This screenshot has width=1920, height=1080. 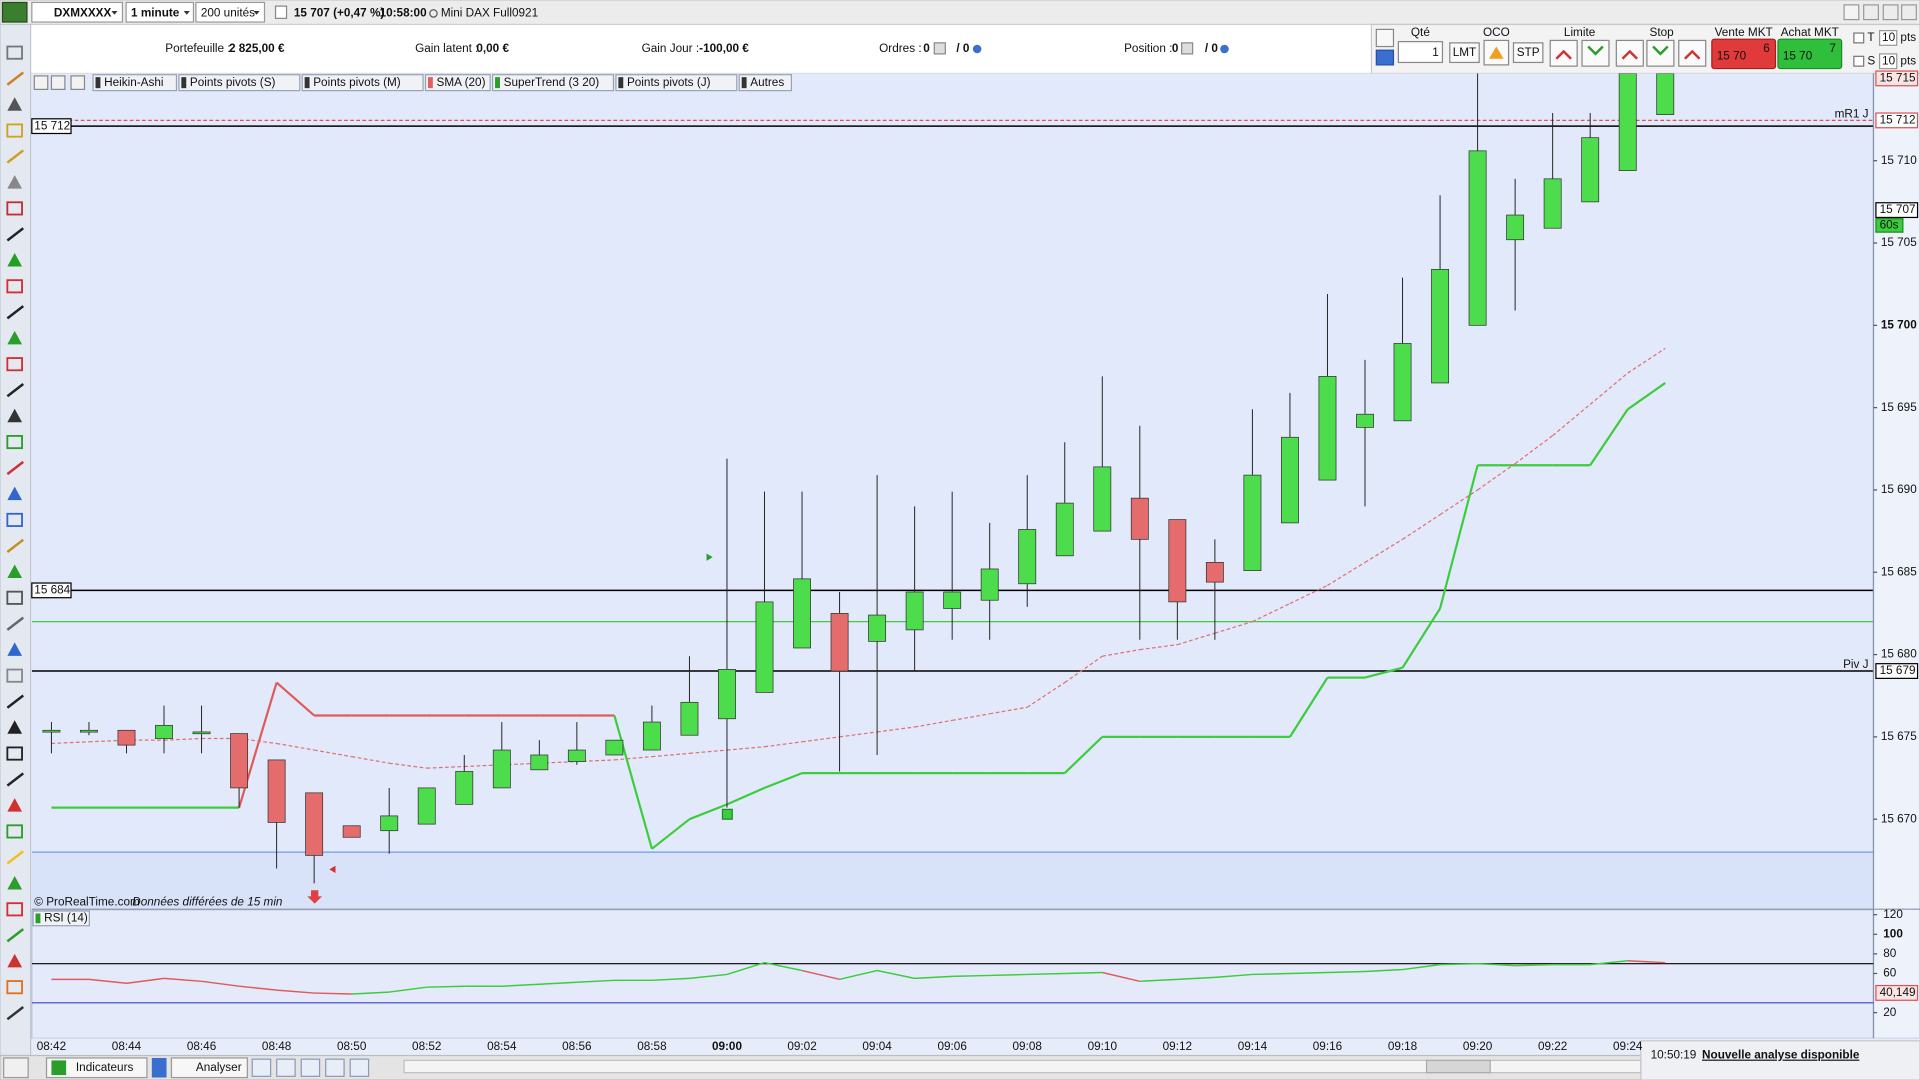 I want to click on indicators-button, so click(x=96, y=1068).